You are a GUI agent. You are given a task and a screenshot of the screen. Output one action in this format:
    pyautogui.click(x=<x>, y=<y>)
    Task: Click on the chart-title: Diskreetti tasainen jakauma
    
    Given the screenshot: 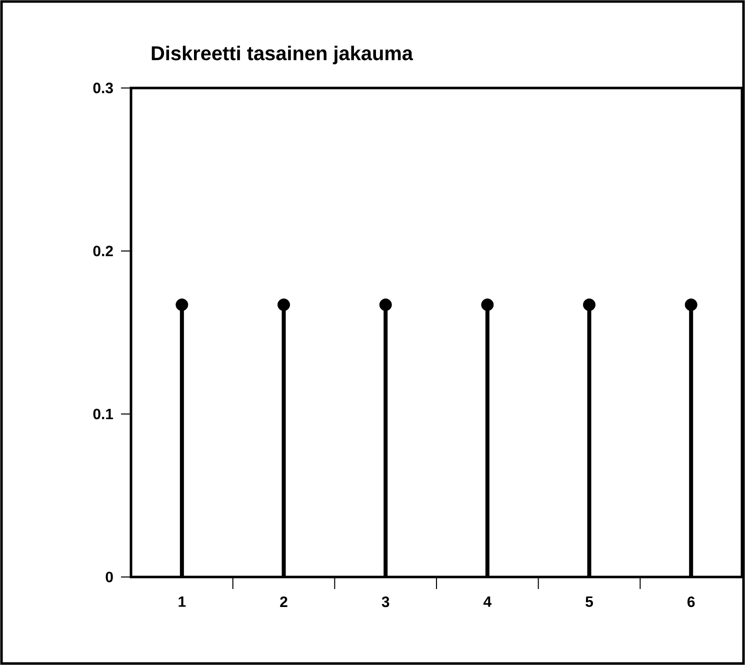 What is the action you would take?
    pyautogui.click(x=283, y=55)
    